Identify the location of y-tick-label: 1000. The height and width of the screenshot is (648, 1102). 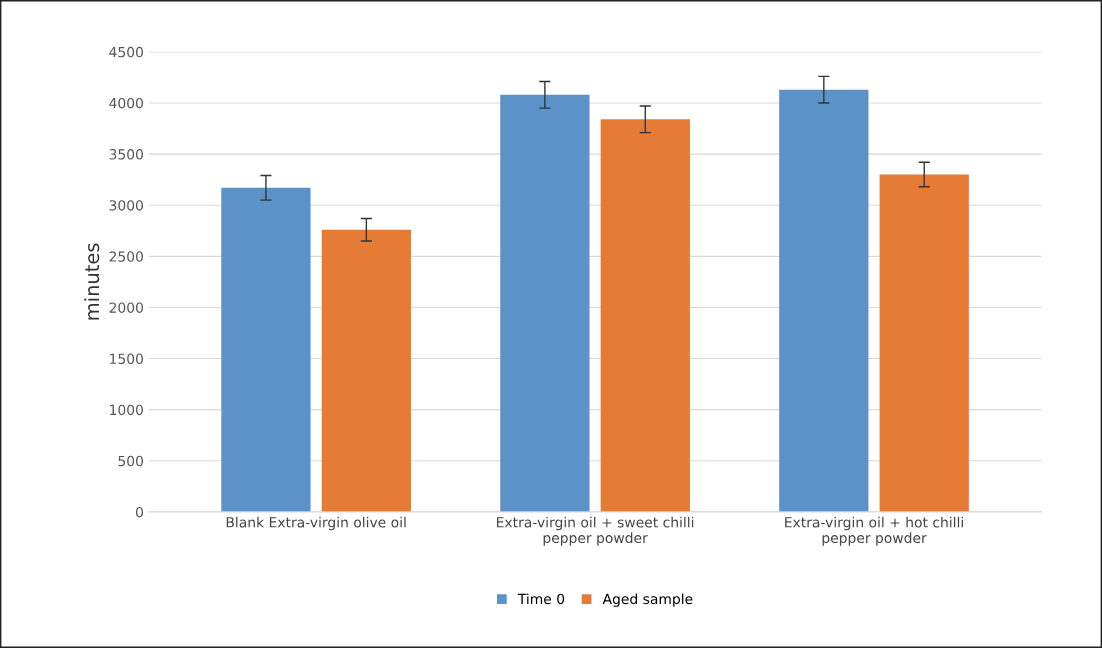
(126, 410).